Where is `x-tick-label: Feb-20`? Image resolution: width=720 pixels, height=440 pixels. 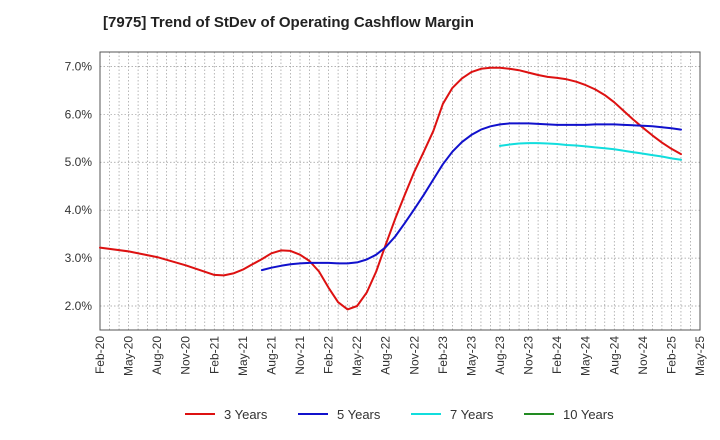
x-tick-label: Feb-20 is located at coordinates (100, 355).